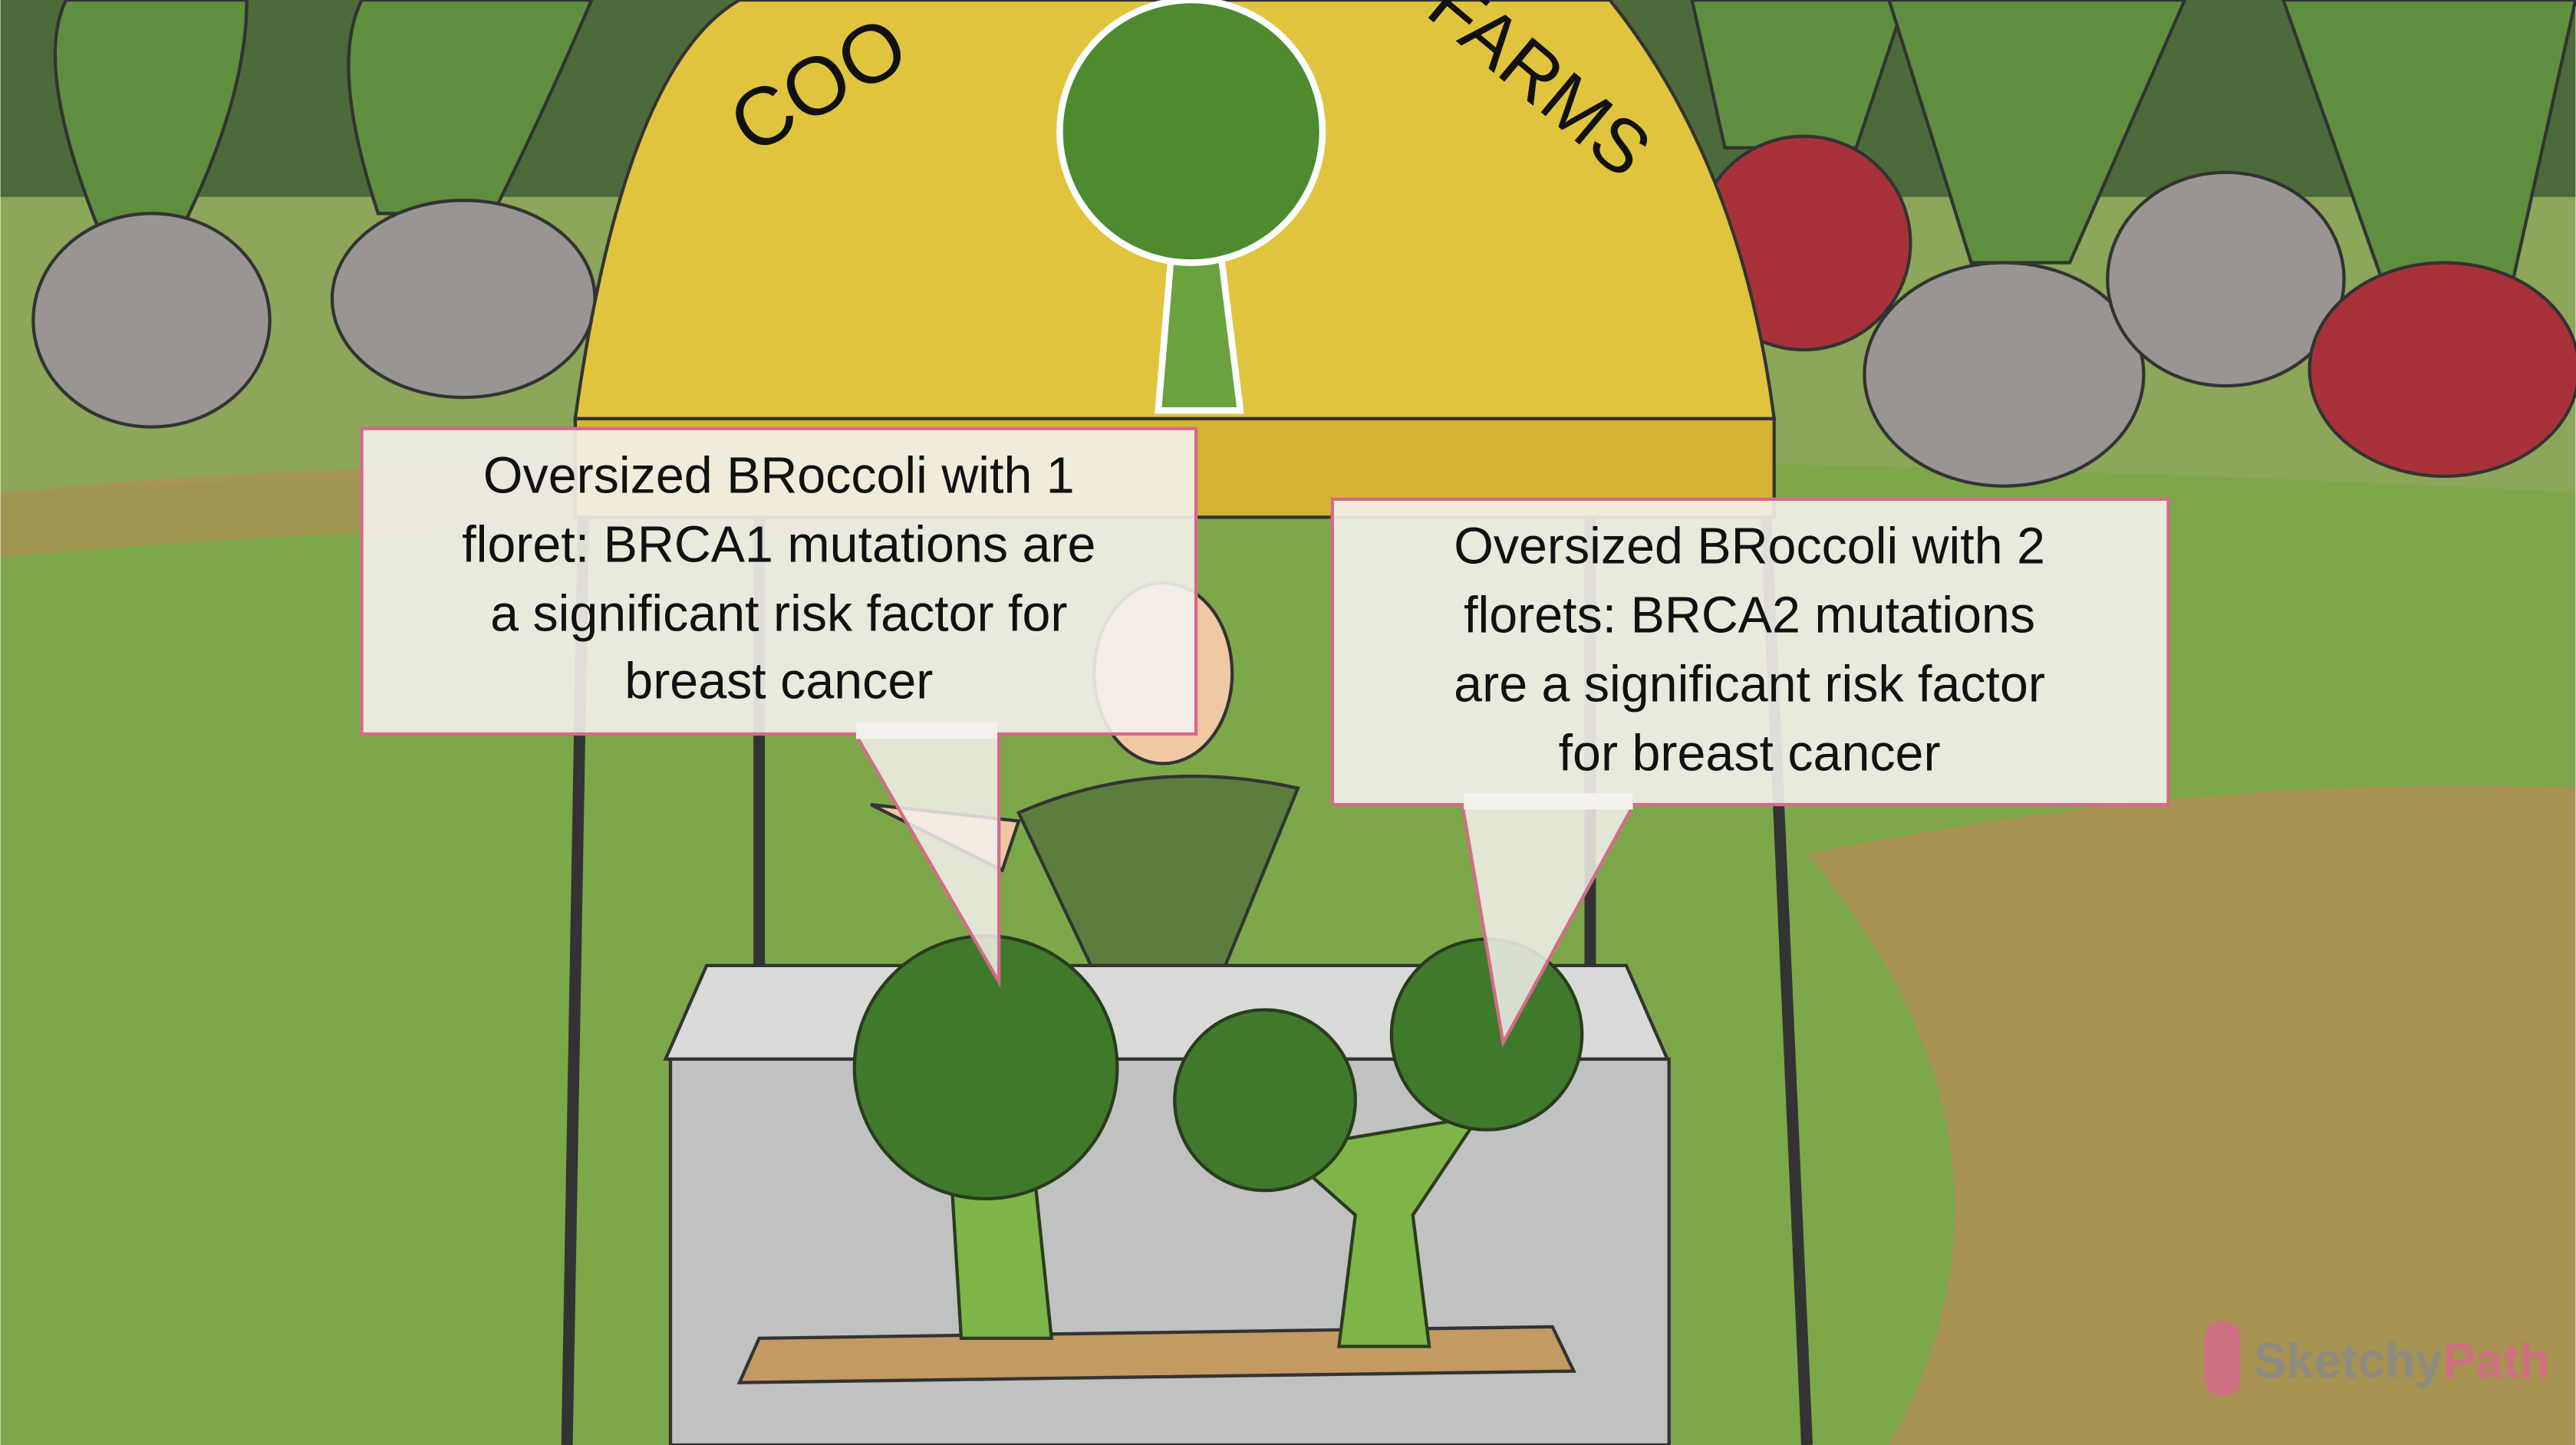  Describe the element at coordinates (2496, 1360) in the screenshot. I see `logo-product: Path` at that location.